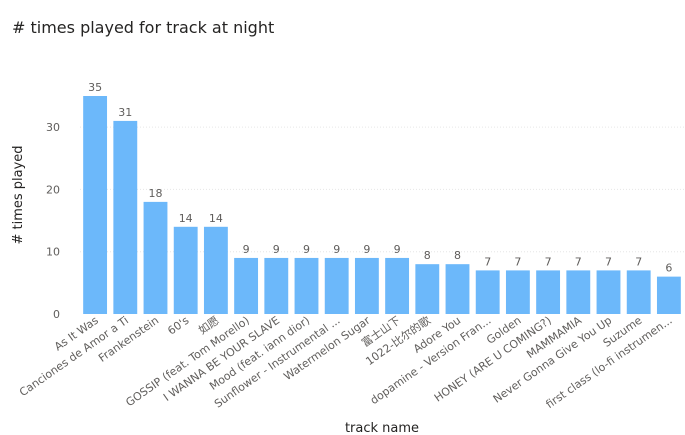 The height and width of the screenshot is (435, 685). What do you see at coordinates (156, 193) in the screenshot?
I see `data-label: 18` at bounding box center [156, 193].